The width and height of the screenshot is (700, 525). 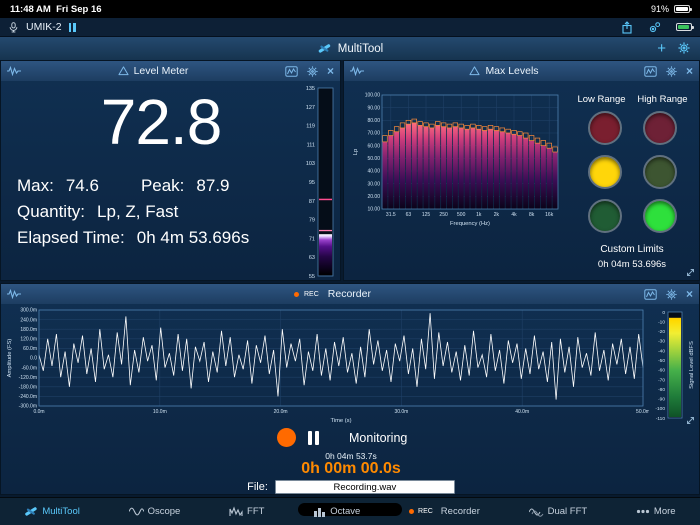 I want to click on rec-dot-icon, so click(x=412, y=511).